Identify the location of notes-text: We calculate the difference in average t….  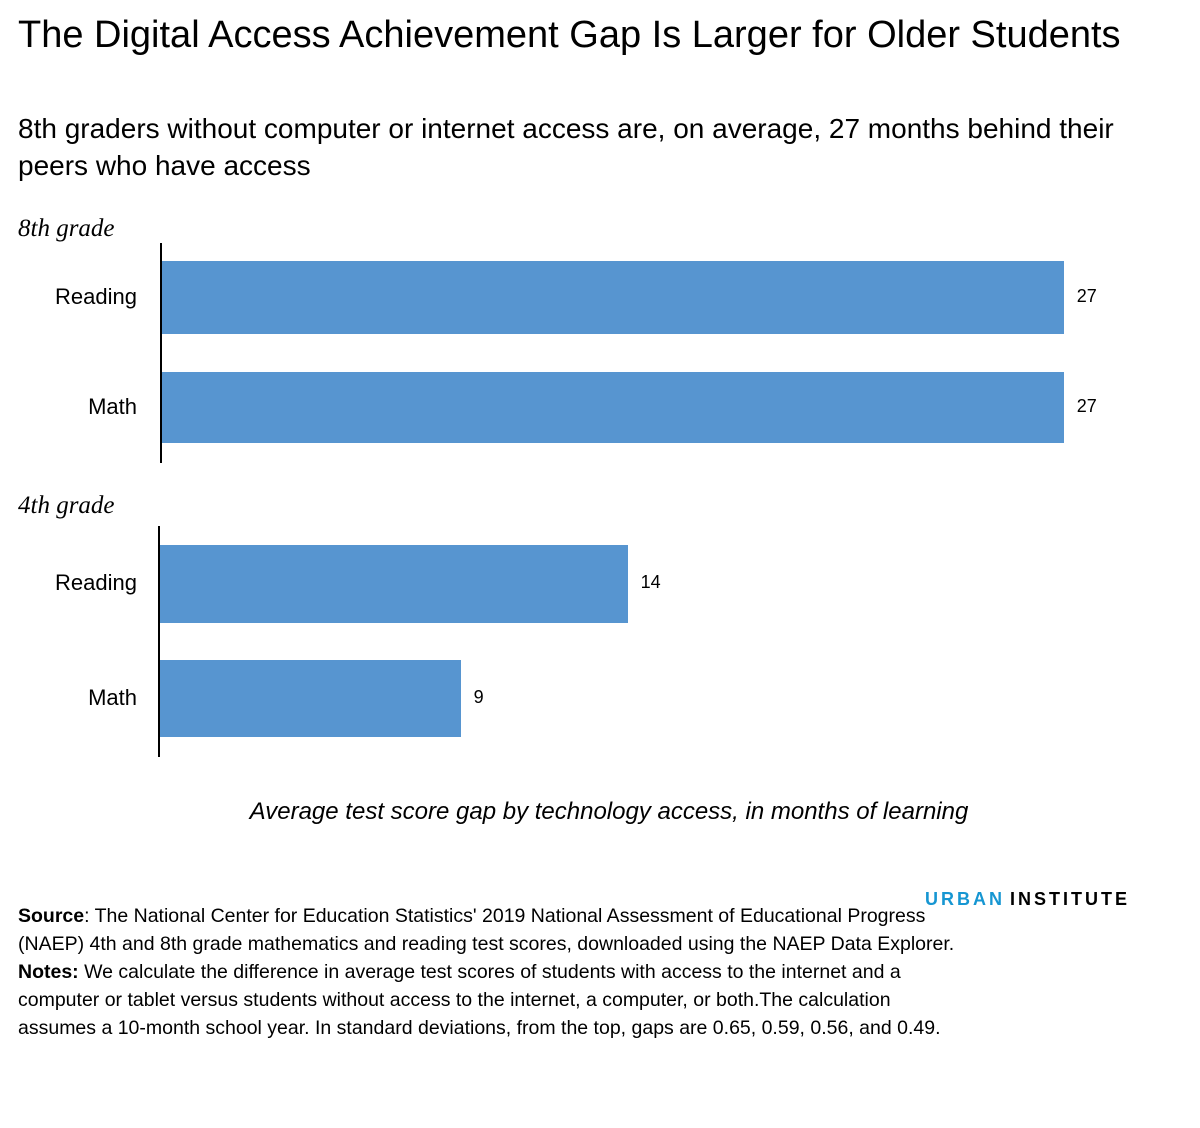
(479, 1000).